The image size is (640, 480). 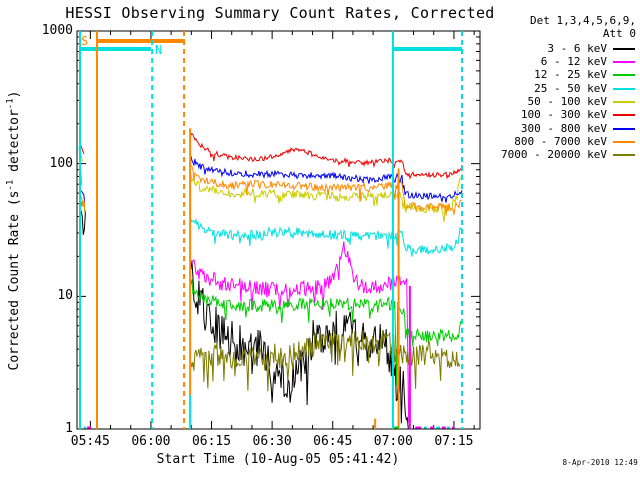 I want to click on legend-entry-label: 7000 - 20000 keV, so click(x=554, y=155).